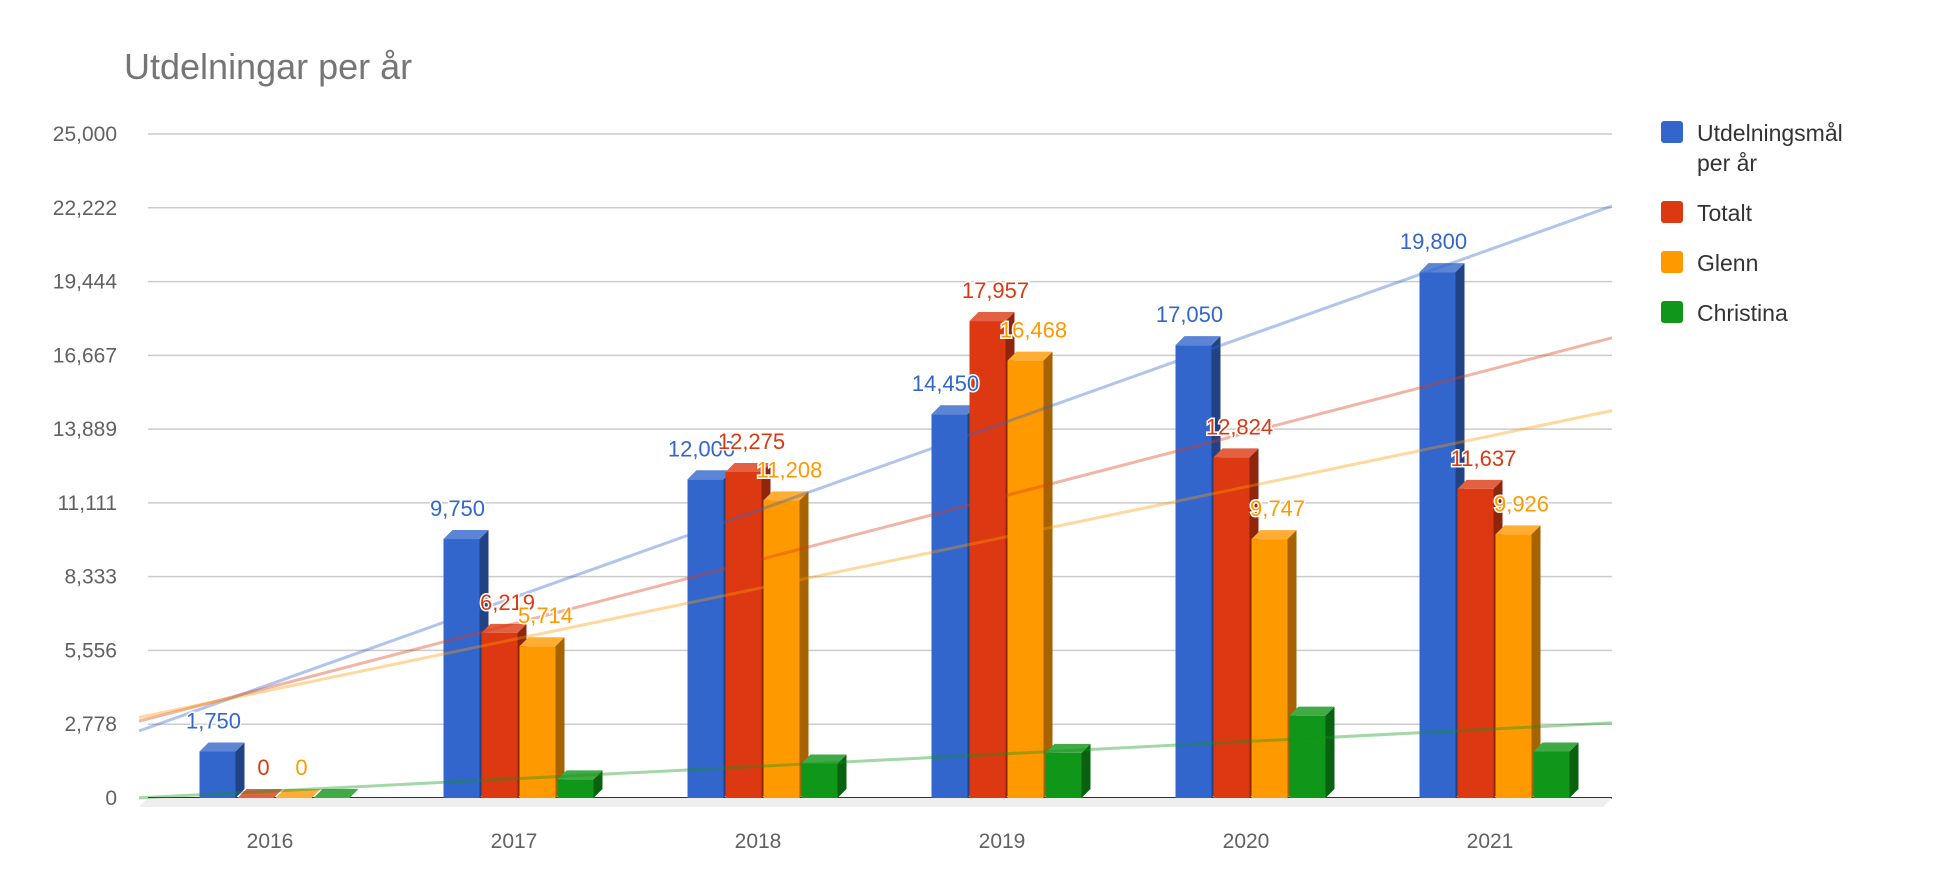 This screenshot has height=886, width=1942. I want to click on data-label: 19,800, so click(1433, 241).